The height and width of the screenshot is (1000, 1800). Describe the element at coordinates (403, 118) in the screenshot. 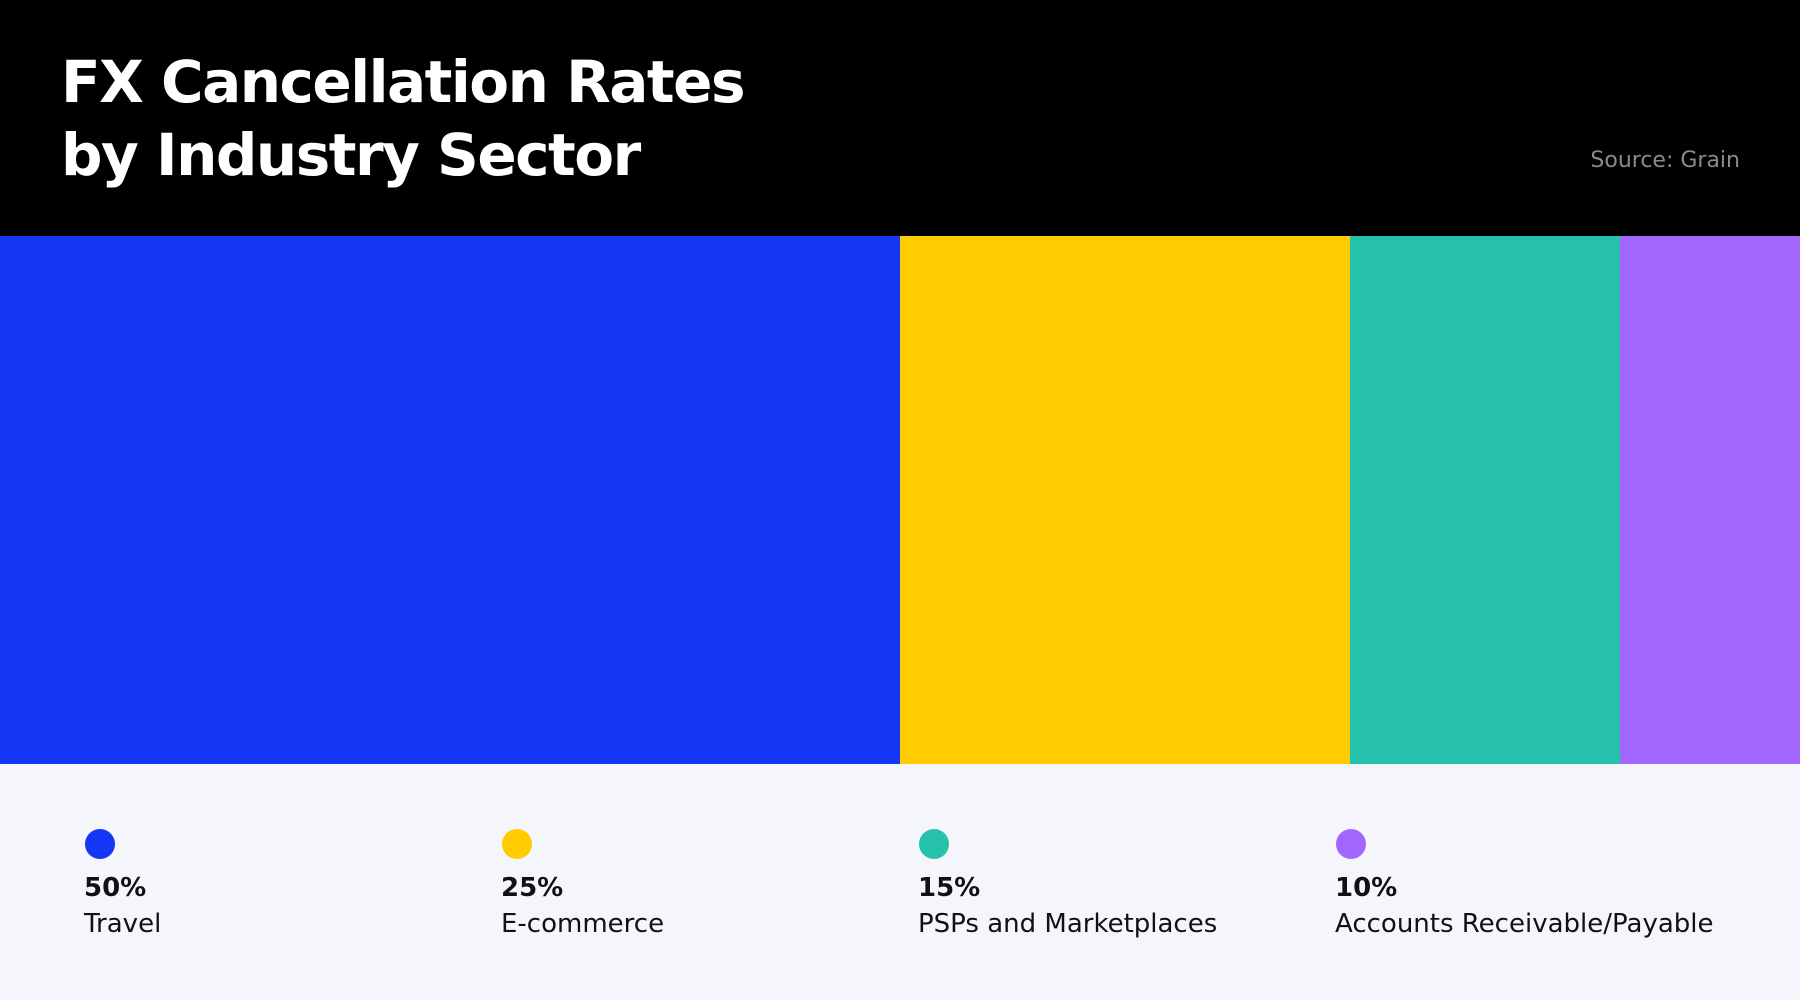

I see `chart-title: FX Cancellation Rates by Industry Sector` at that location.